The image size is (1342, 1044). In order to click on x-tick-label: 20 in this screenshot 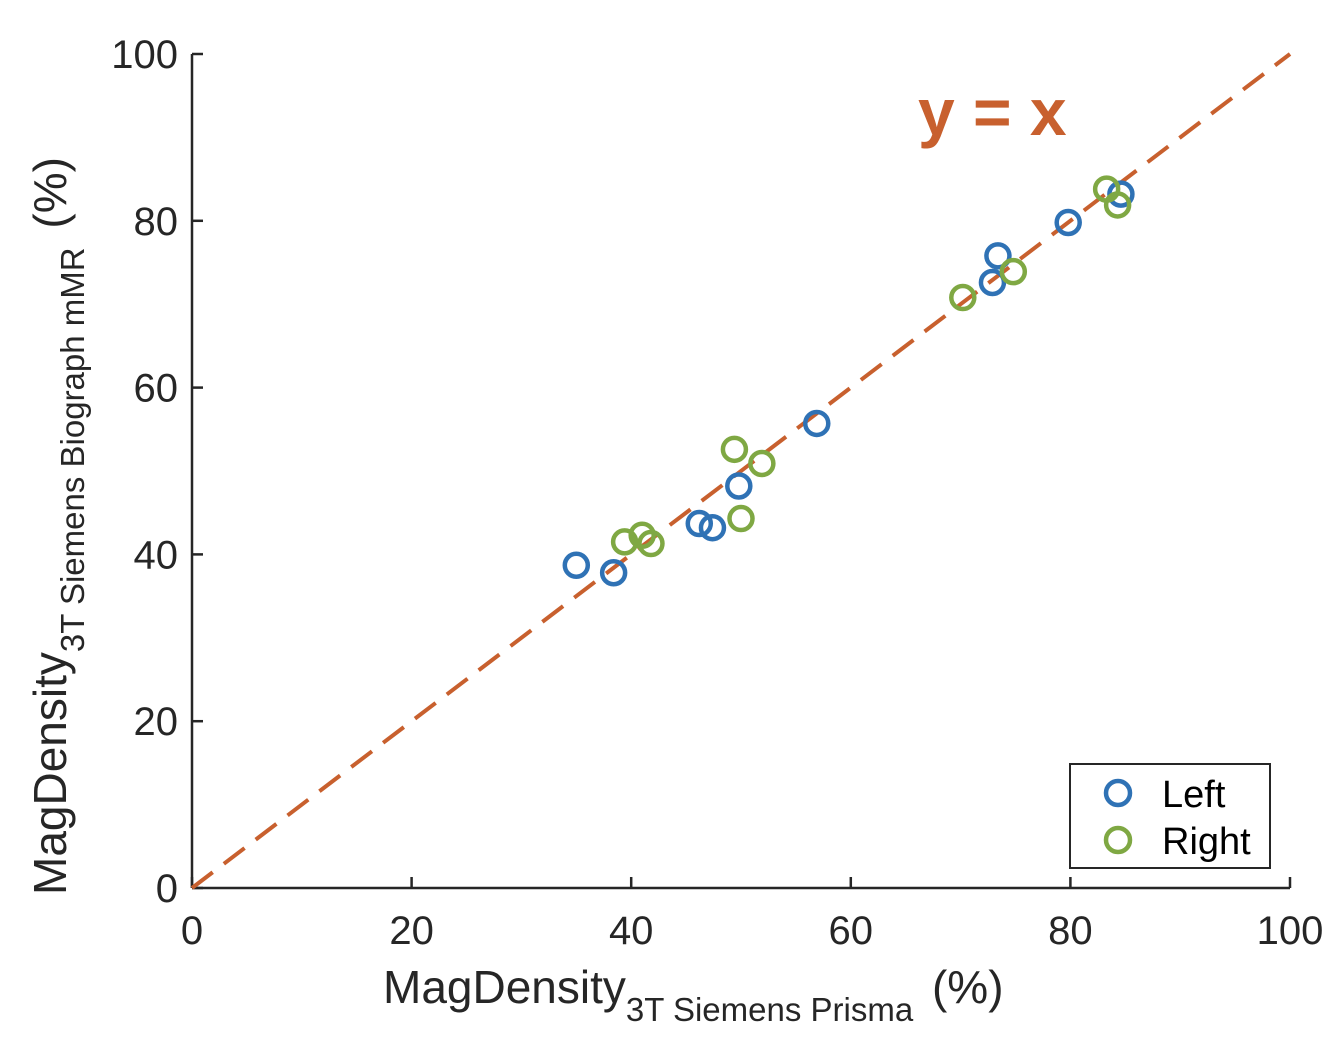, I will do `click(411, 931)`.